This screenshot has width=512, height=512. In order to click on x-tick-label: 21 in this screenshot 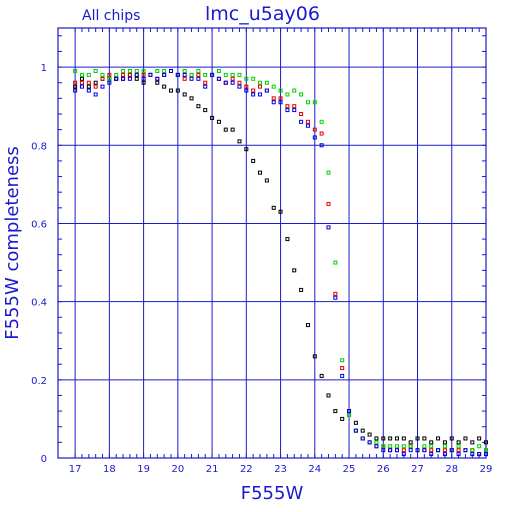, I will do `click(212, 469)`.